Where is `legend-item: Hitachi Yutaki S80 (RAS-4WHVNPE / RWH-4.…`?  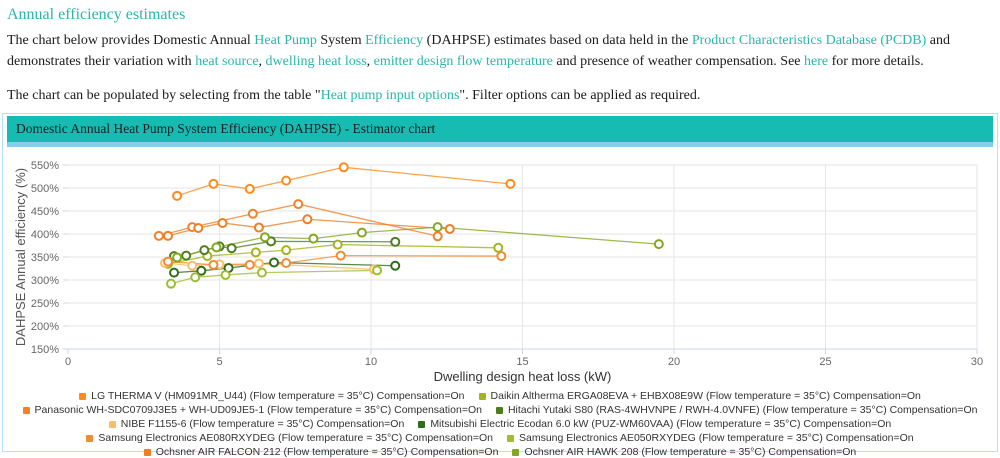 legend-item: Hitachi Yutaki S80 (RAS-4WHVNPE / RWH-4.… is located at coordinates (736, 410).